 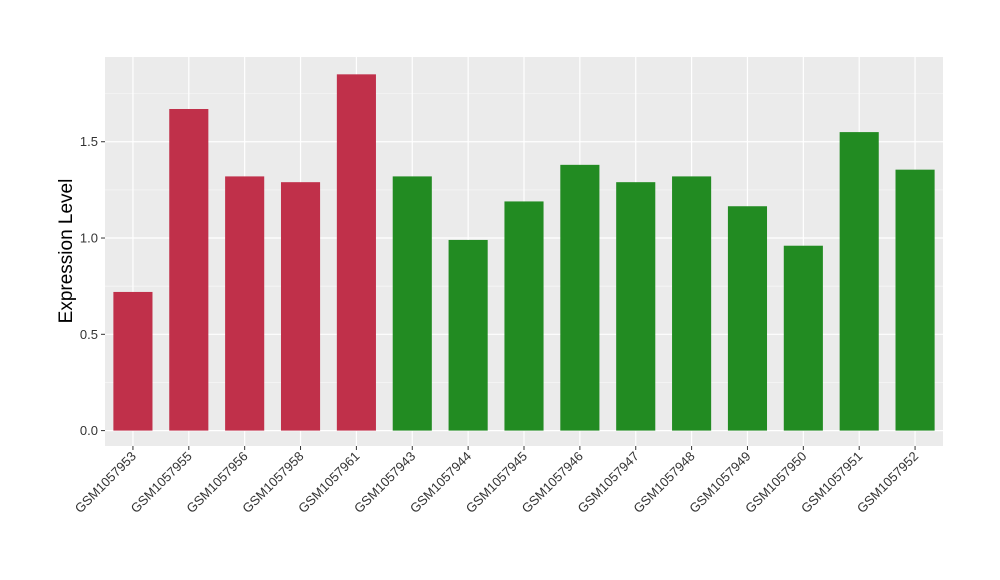 What do you see at coordinates (89, 334) in the screenshot?
I see `y-tick-label: 0.5` at bounding box center [89, 334].